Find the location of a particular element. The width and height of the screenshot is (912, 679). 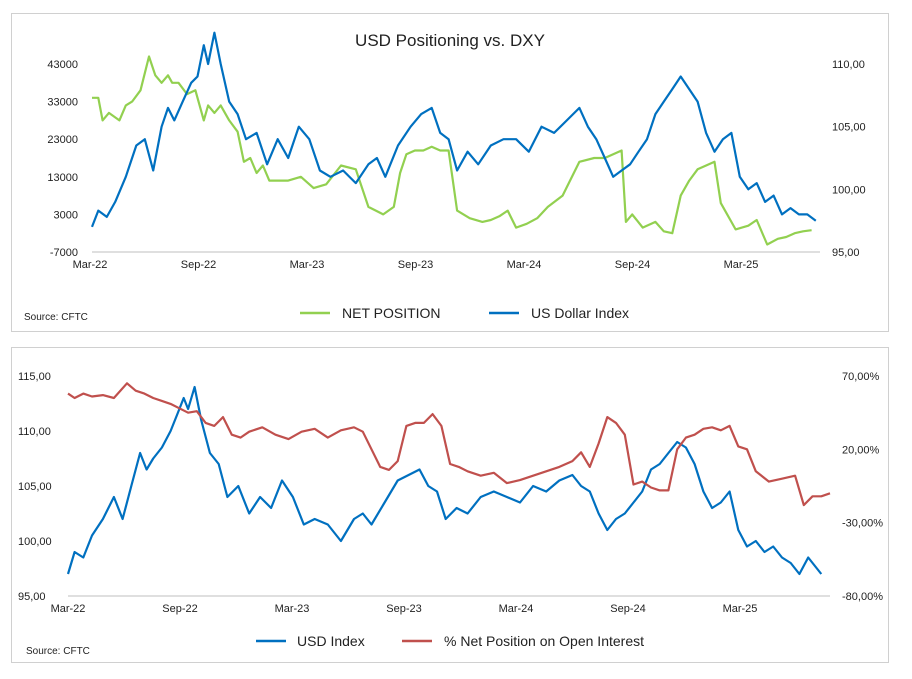

chart-title: USD Positioning vs. DXY is located at coordinates (450, 40).